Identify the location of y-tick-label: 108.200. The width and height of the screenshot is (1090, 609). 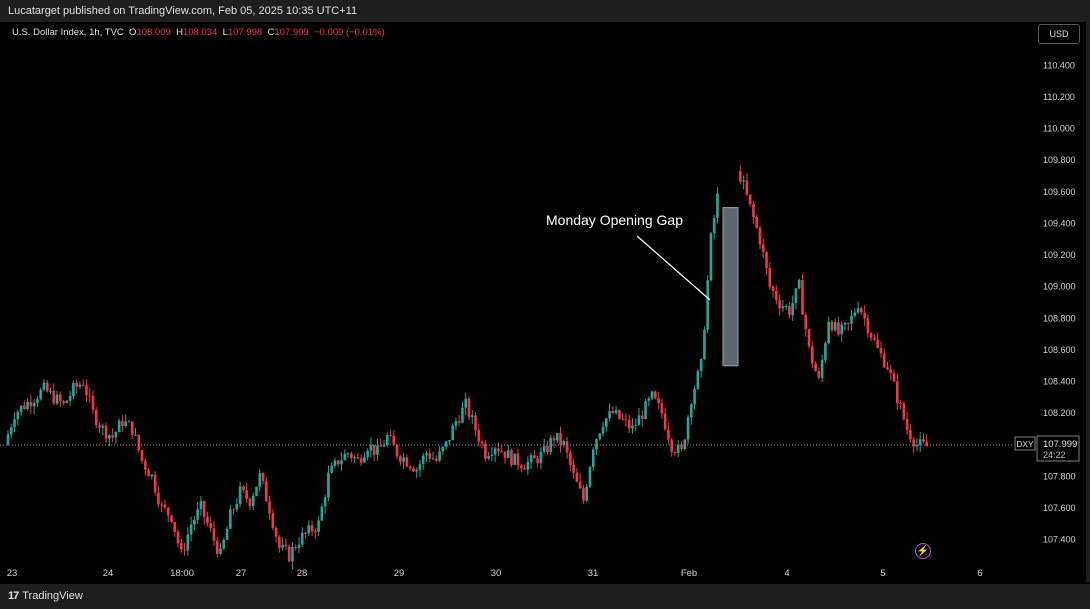
(1059, 413).